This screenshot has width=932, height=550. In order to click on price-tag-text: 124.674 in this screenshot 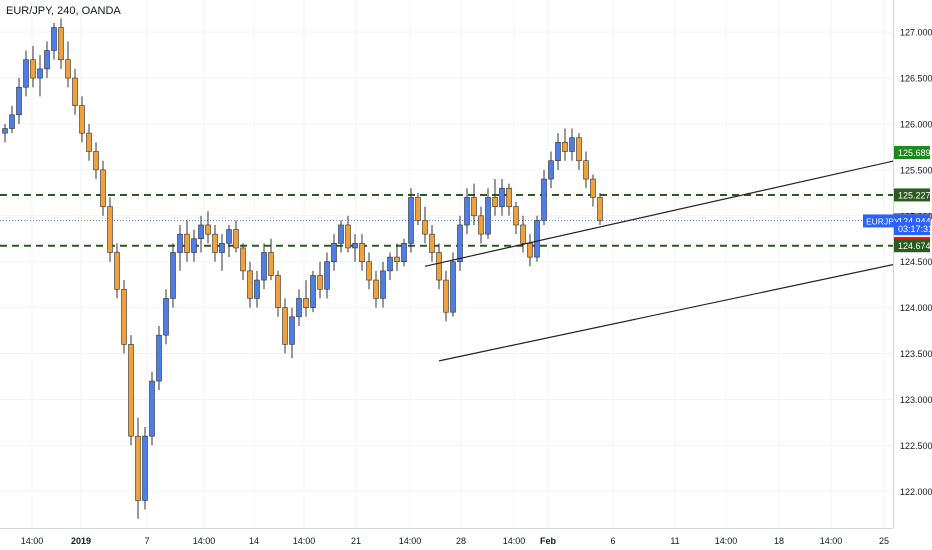, I will do `click(914, 246)`.